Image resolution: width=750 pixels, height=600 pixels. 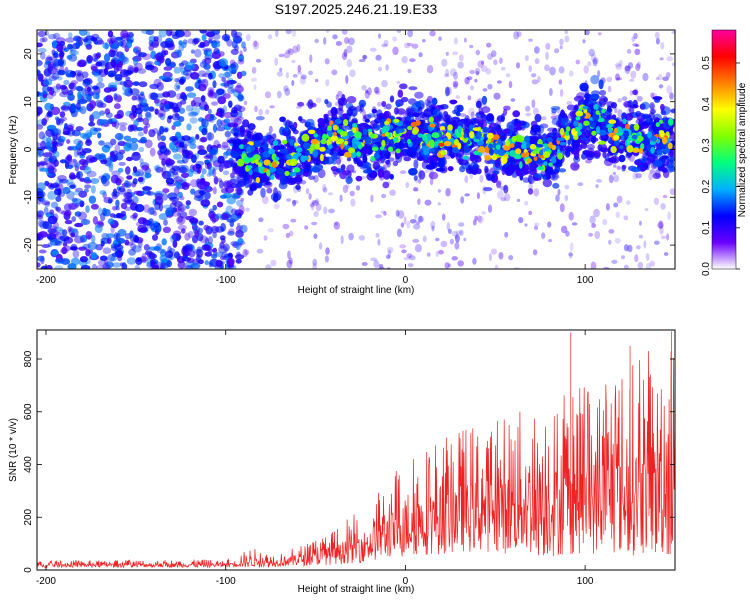 I want to click on snr-y-tick-label: 600, so click(x=28, y=411).